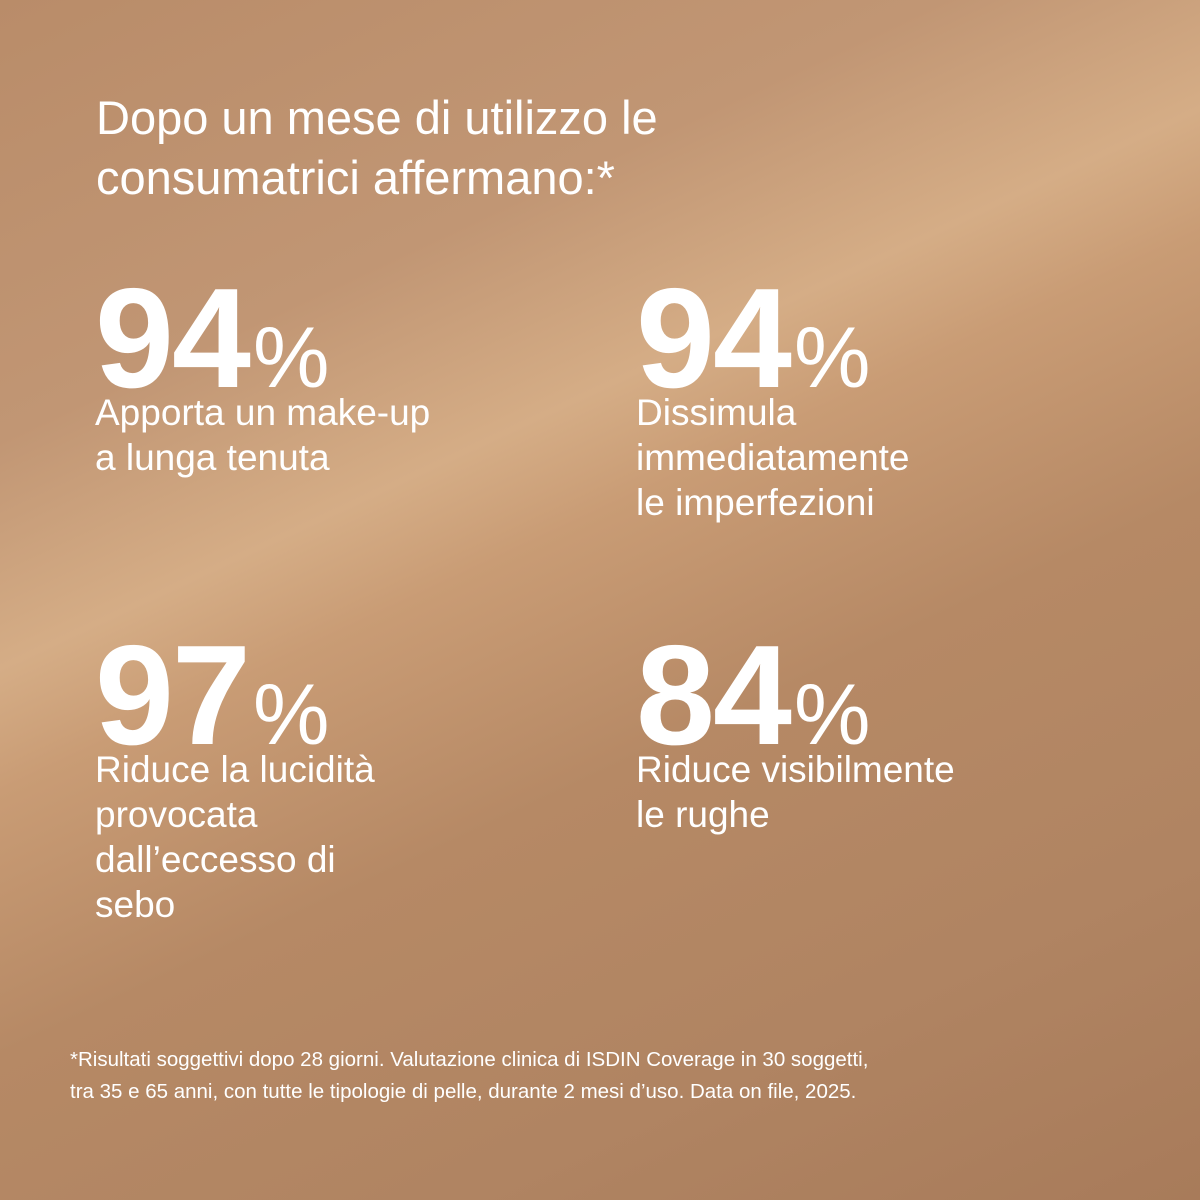 This screenshot has width=1200, height=1200. Describe the element at coordinates (263, 412) in the screenshot. I see `text-line: Apporta un make-up` at that location.